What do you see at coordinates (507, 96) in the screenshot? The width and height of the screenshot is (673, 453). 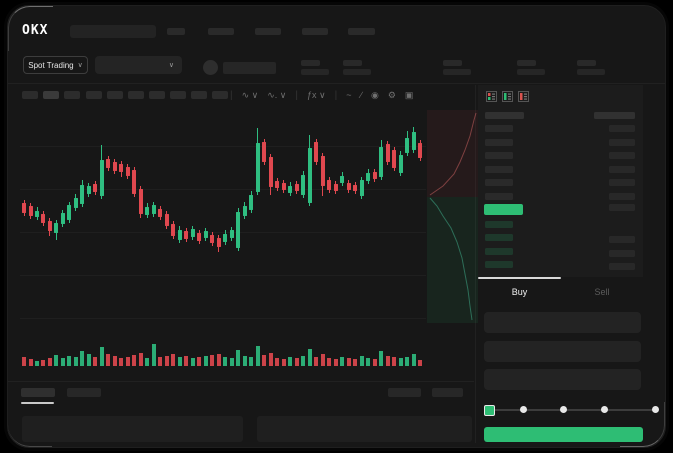 I see `book-view-bids-icon` at bounding box center [507, 96].